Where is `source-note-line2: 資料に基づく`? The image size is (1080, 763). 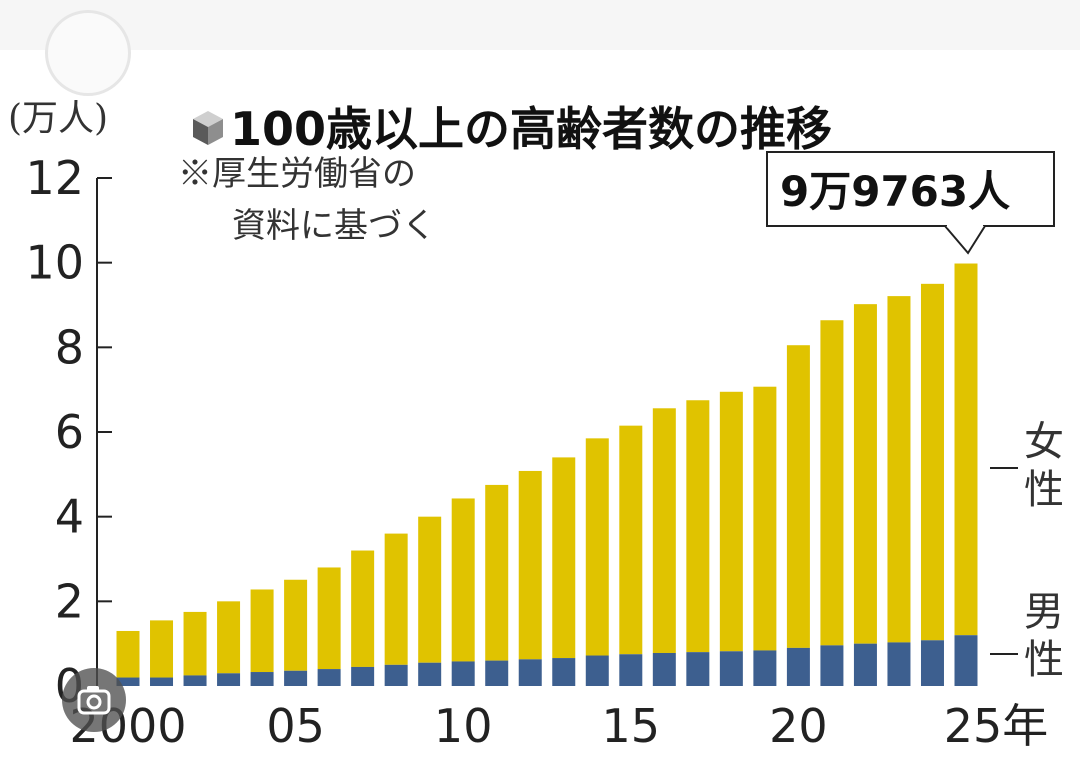 source-note-line2: 資料に基づく is located at coordinates (334, 226).